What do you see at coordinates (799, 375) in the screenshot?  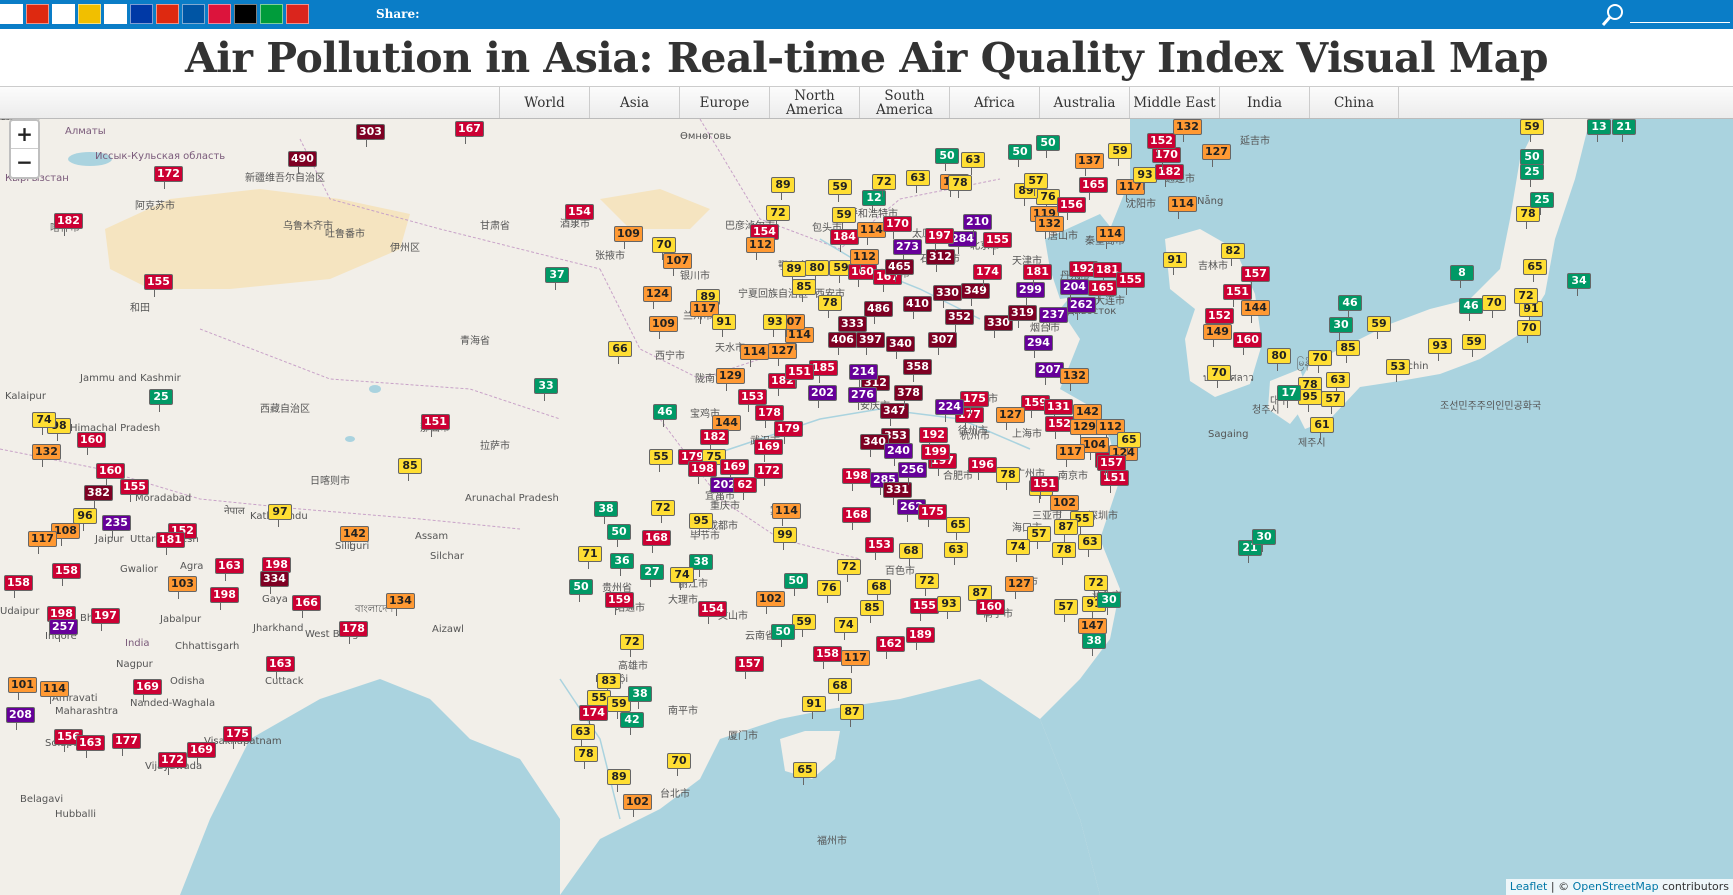 I see `aqi-marker: 151` at bounding box center [799, 375].